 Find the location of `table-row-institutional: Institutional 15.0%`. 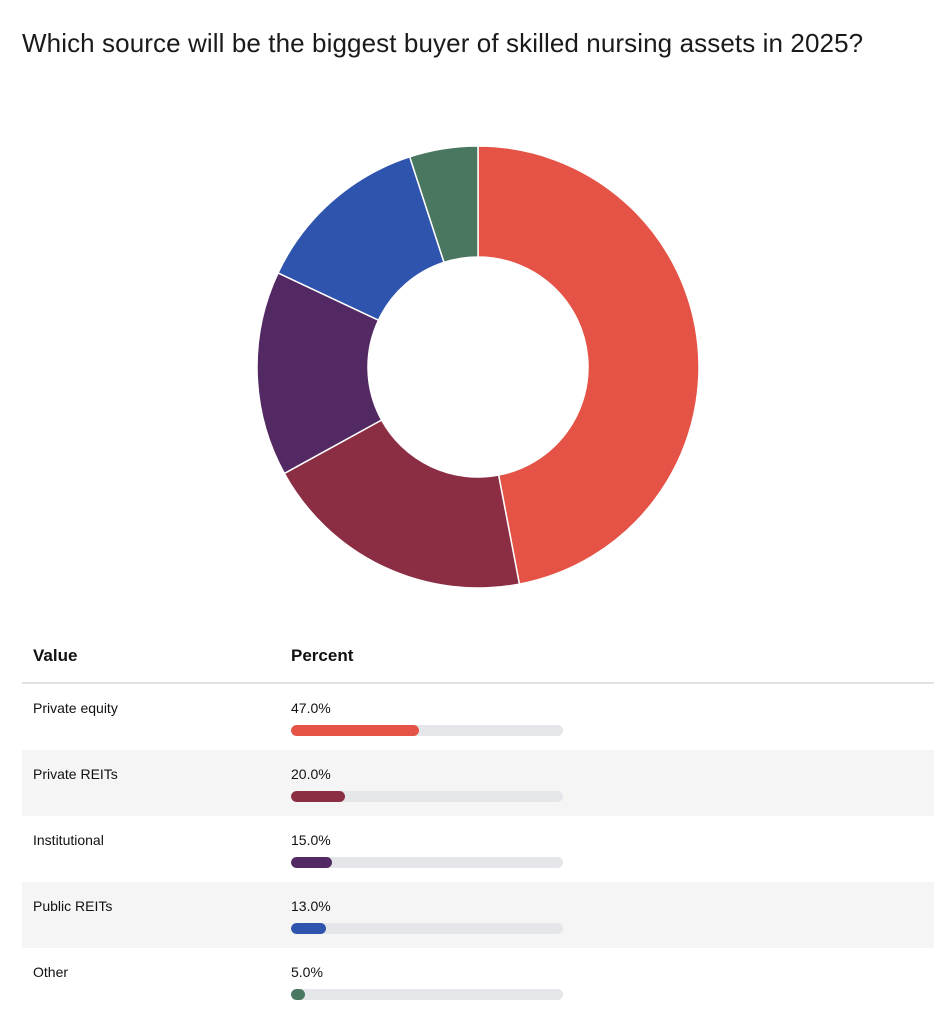

table-row-institutional: Institutional 15.0% is located at coordinates (478, 849).